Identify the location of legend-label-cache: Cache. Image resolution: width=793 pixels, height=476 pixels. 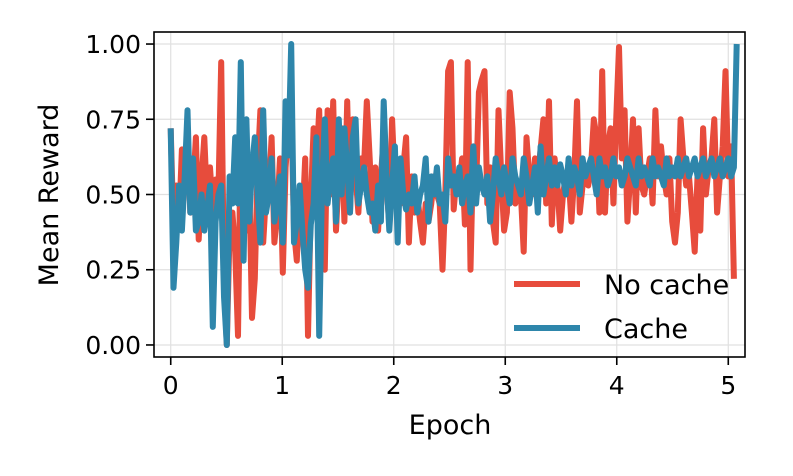
(646, 329).